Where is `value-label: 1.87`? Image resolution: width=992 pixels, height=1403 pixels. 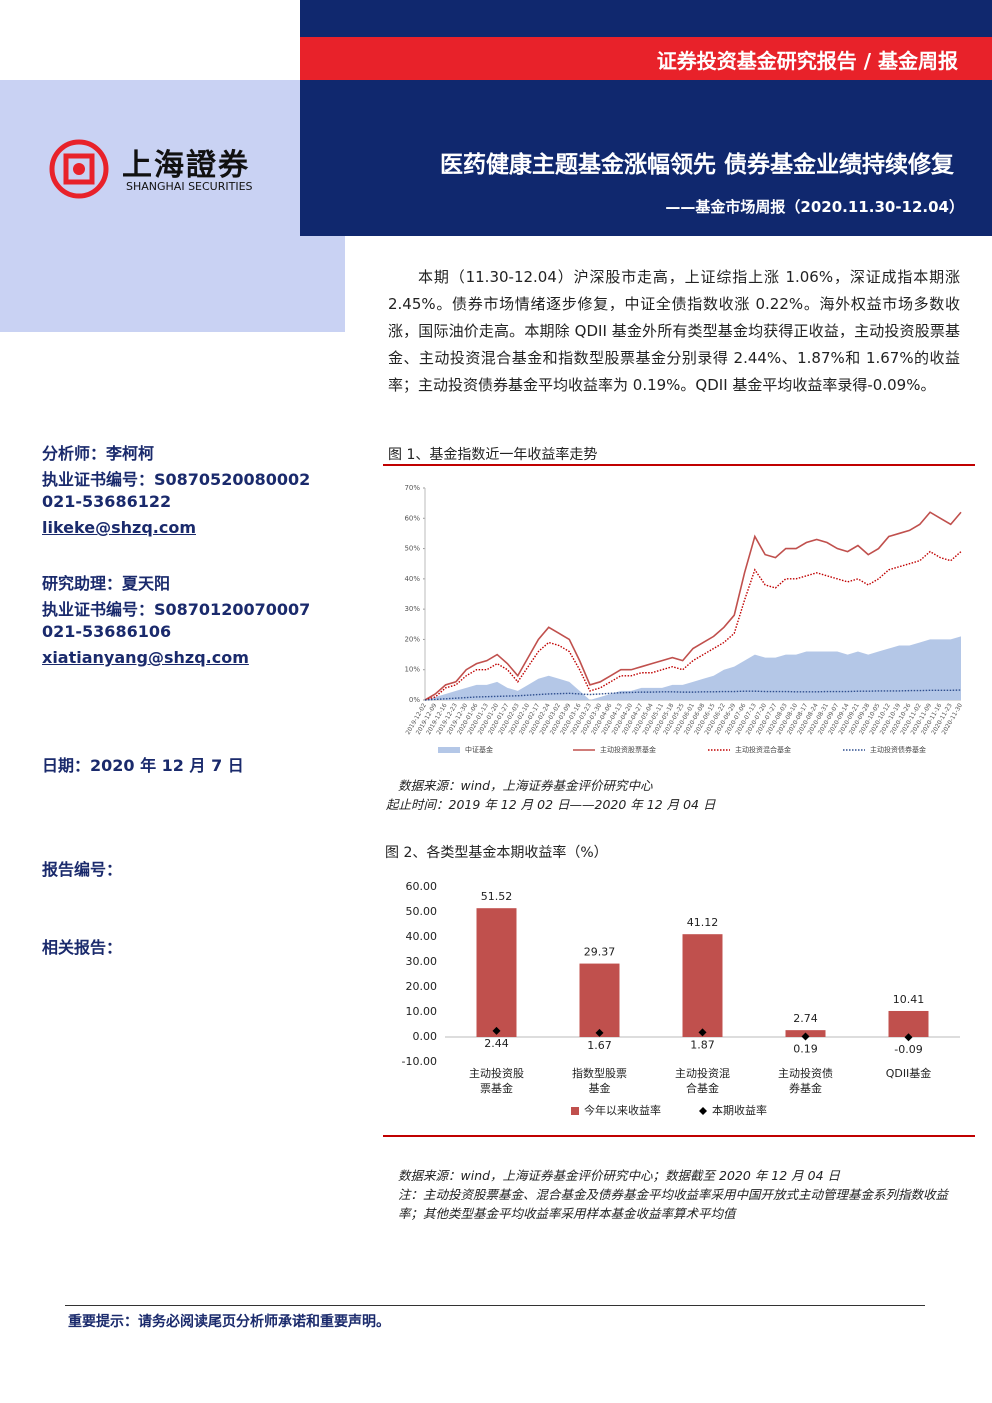
value-label: 1.87 is located at coordinates (702, 1044).